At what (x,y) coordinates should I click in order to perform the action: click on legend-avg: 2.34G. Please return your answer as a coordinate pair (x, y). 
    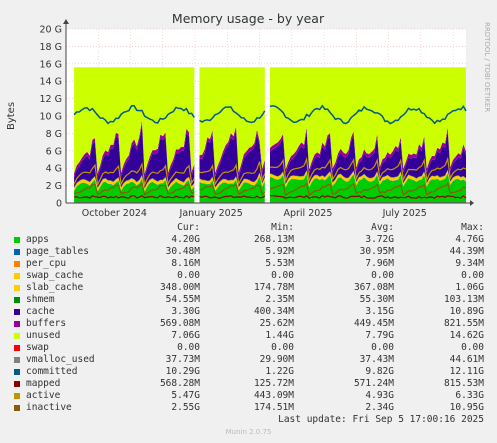
    Looking at the image, I should click on (379, 407).